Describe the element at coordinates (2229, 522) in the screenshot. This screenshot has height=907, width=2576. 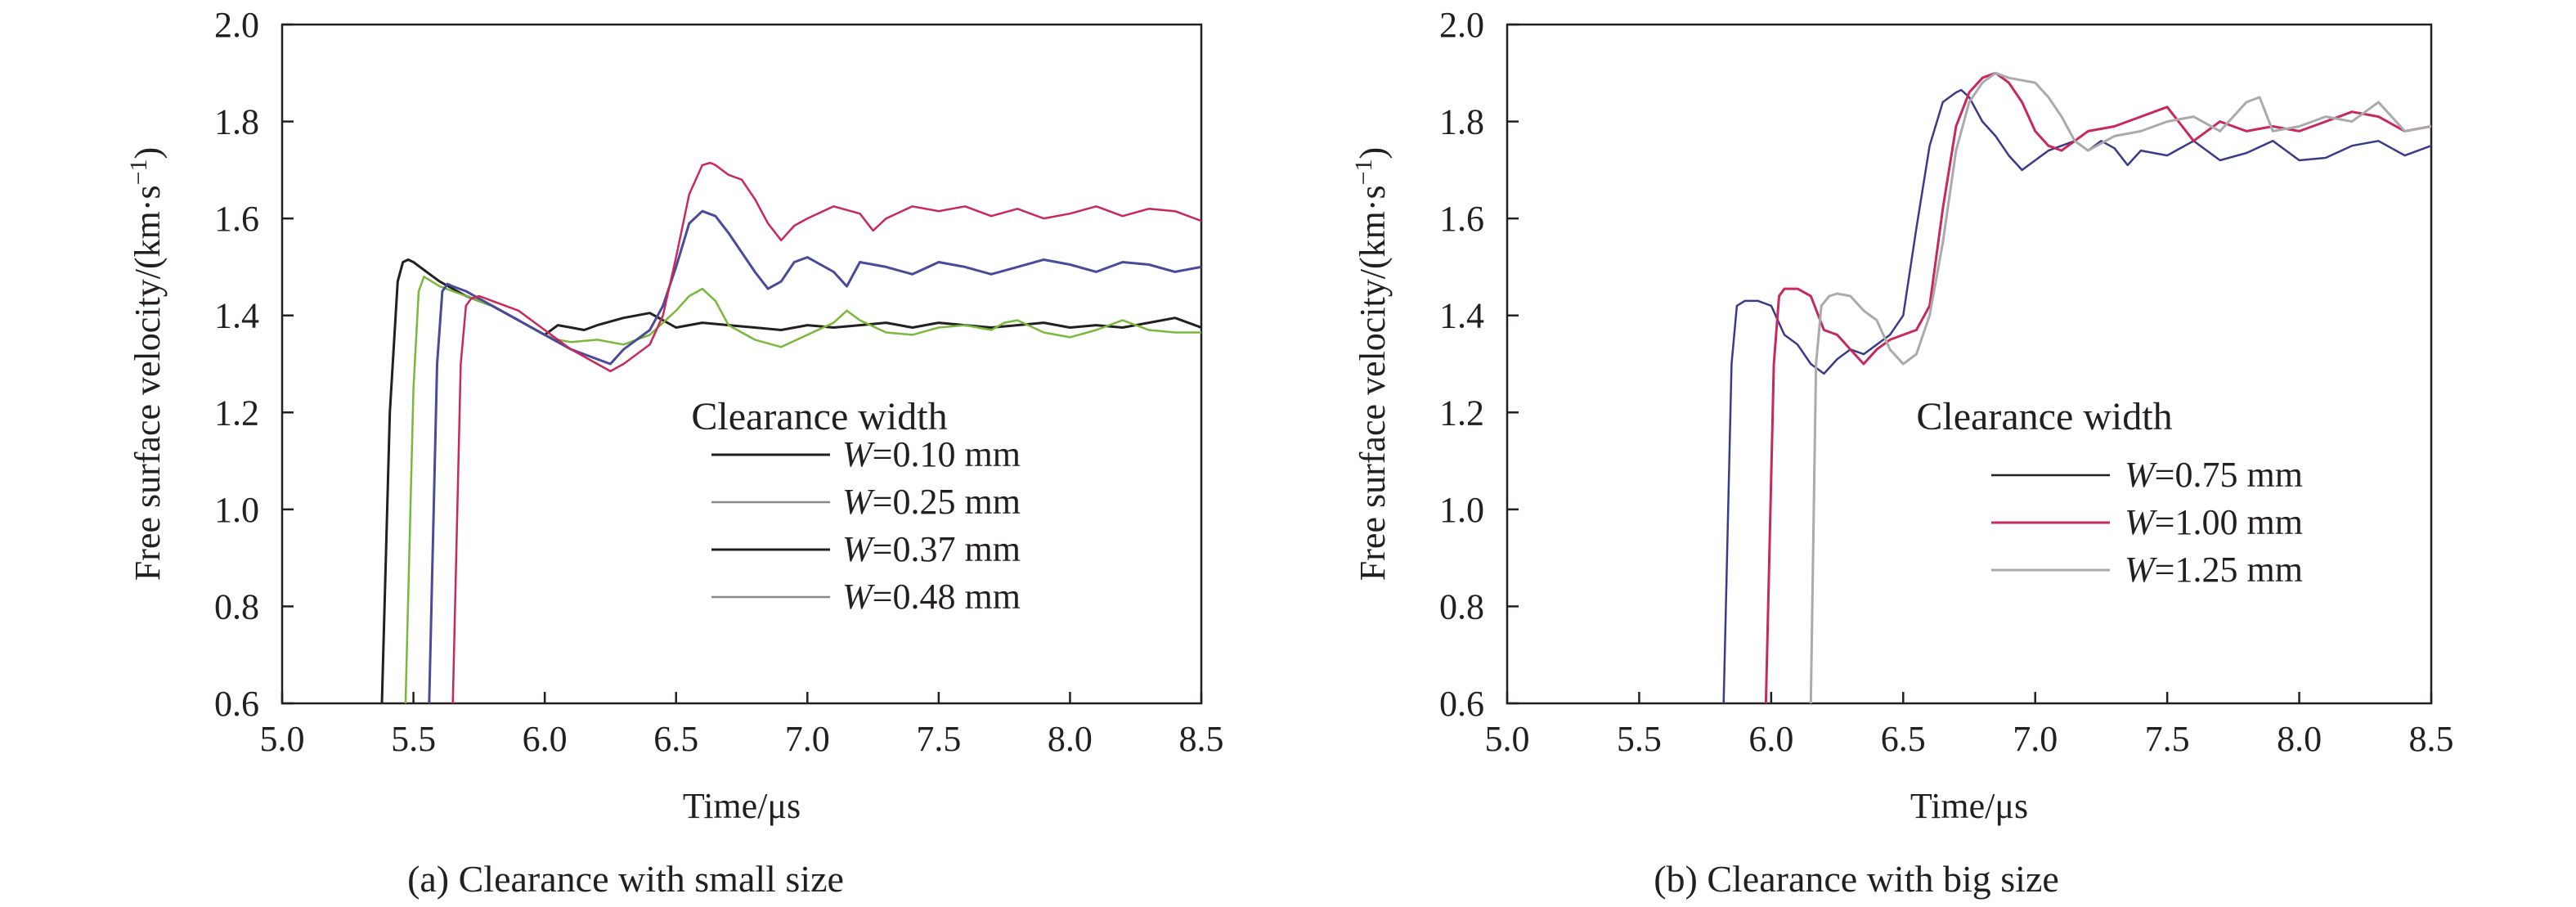
I see `legend-value: =1.00 mm` at that location.